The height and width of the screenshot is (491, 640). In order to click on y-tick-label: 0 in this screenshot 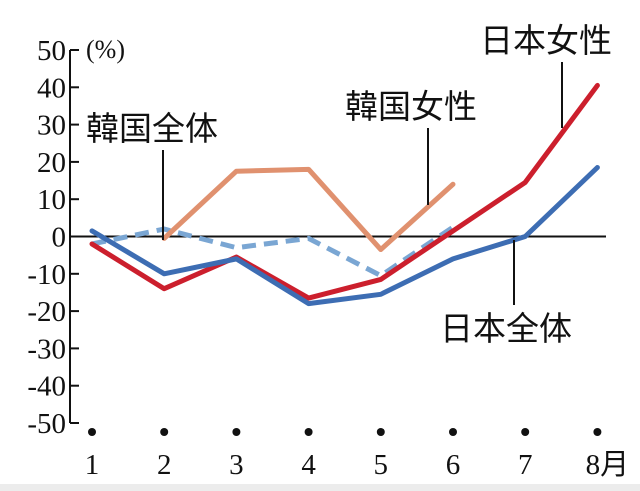, I will do `click(59, 238)`.